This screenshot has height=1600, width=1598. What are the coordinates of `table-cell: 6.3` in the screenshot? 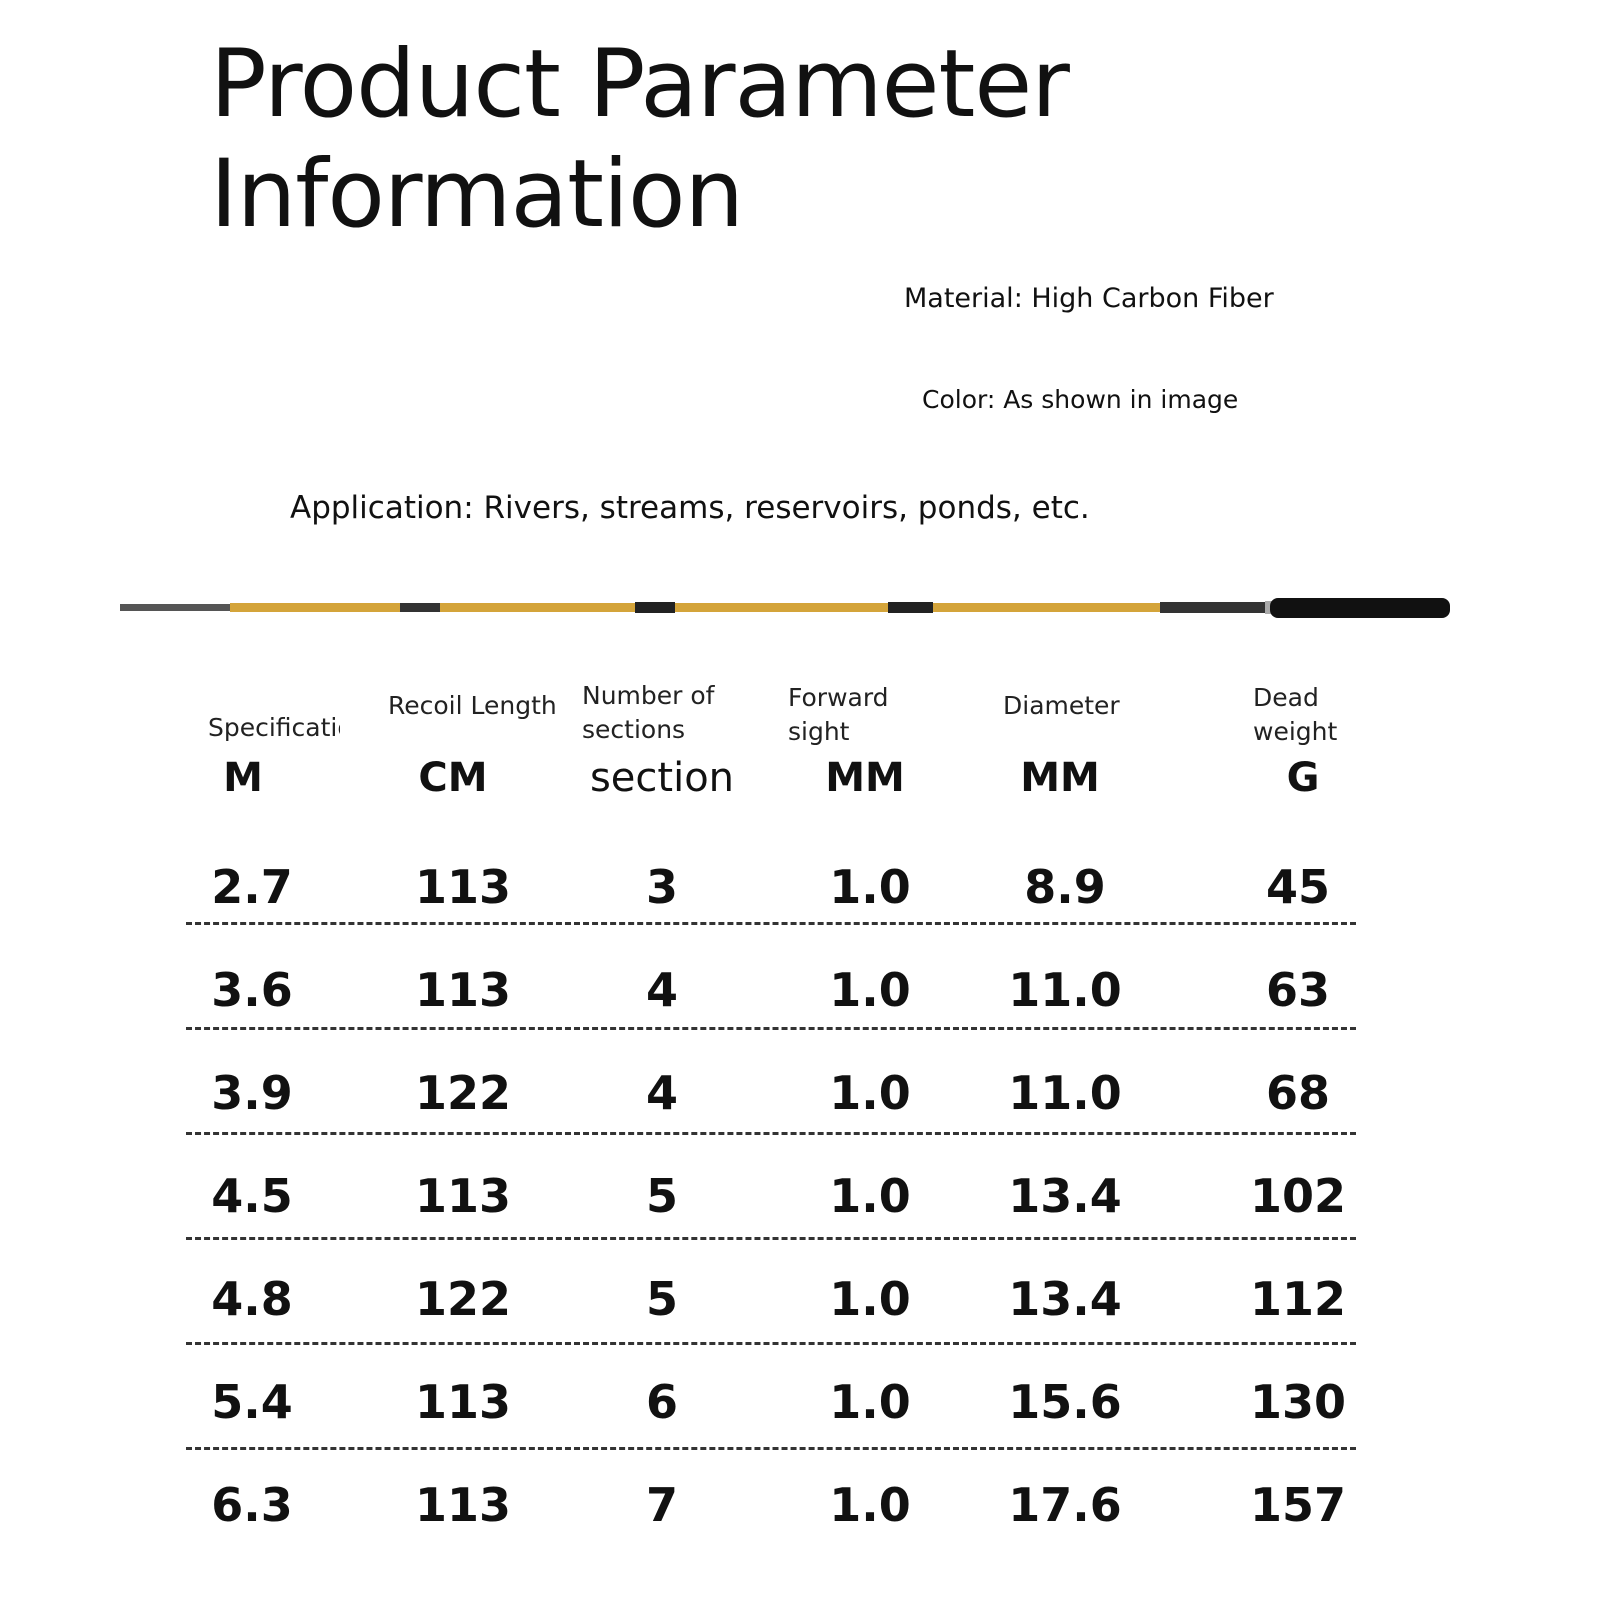 It's located at (252, 1505).